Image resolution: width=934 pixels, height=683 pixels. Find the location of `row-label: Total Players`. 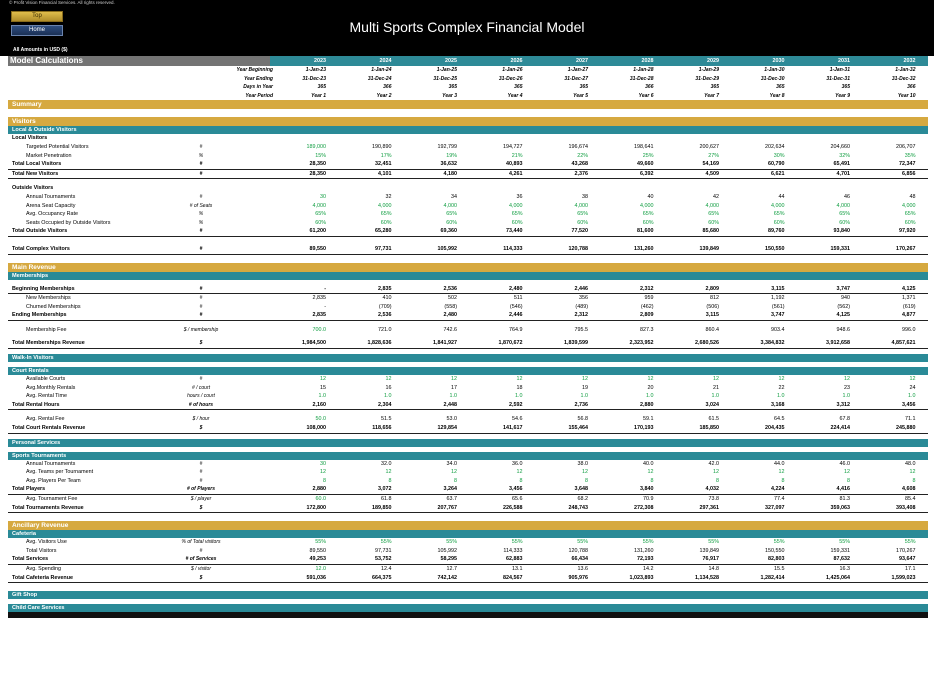

row-label: Total Players is located at coordinates (29, 489).